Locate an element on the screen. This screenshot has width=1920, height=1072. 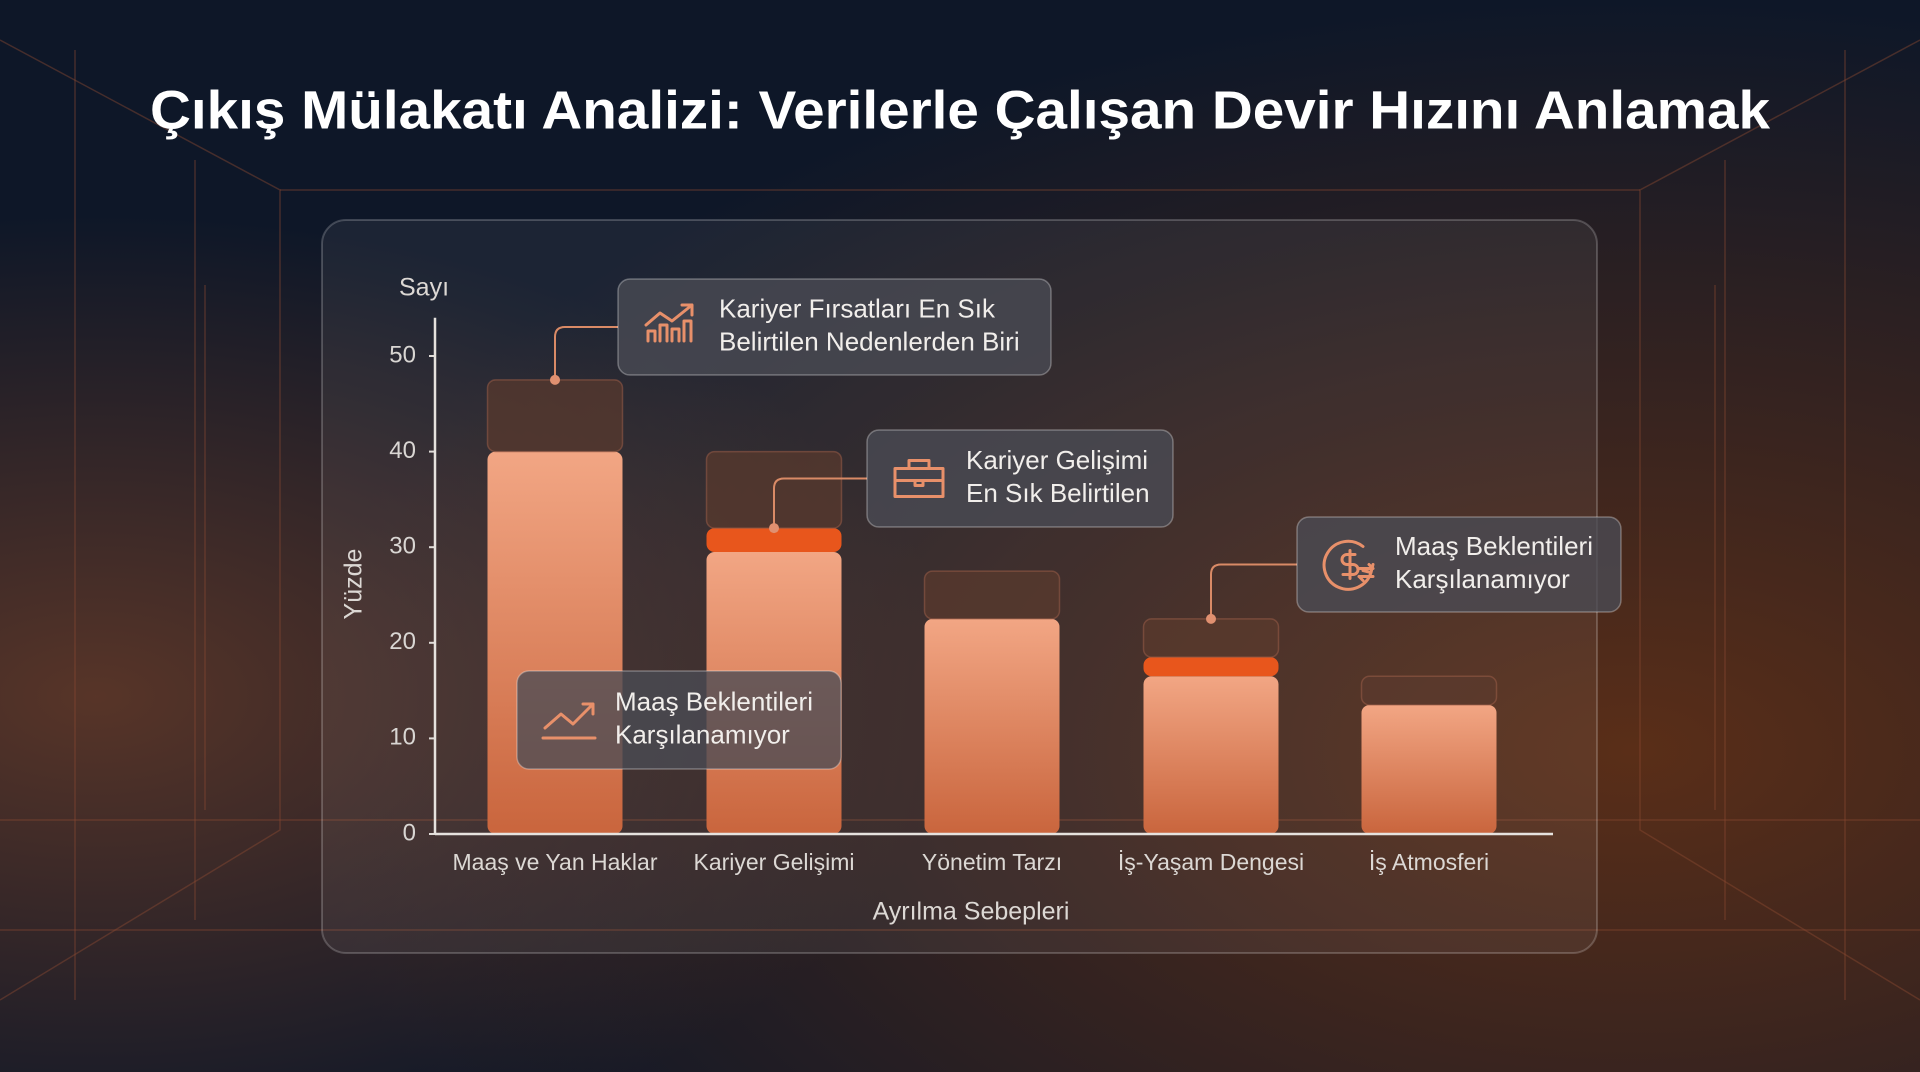
y-tick-label: 50 is located at coordinates (402, 354).